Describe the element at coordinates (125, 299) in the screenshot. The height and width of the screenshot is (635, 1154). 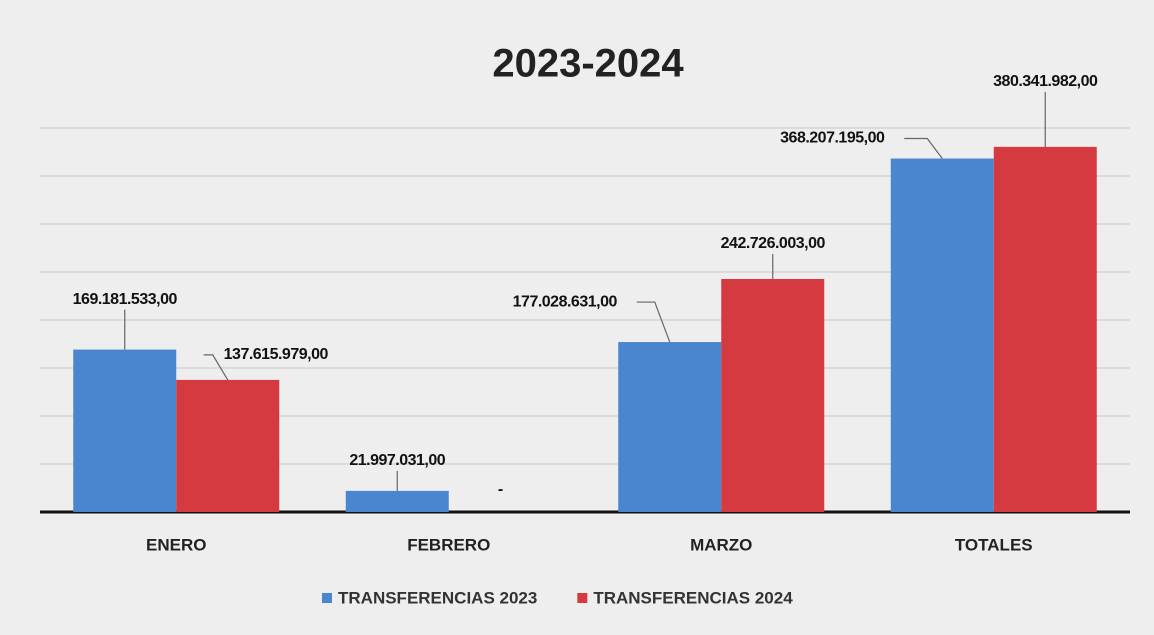
I see `data-label: 169.181.533,00` at that location.